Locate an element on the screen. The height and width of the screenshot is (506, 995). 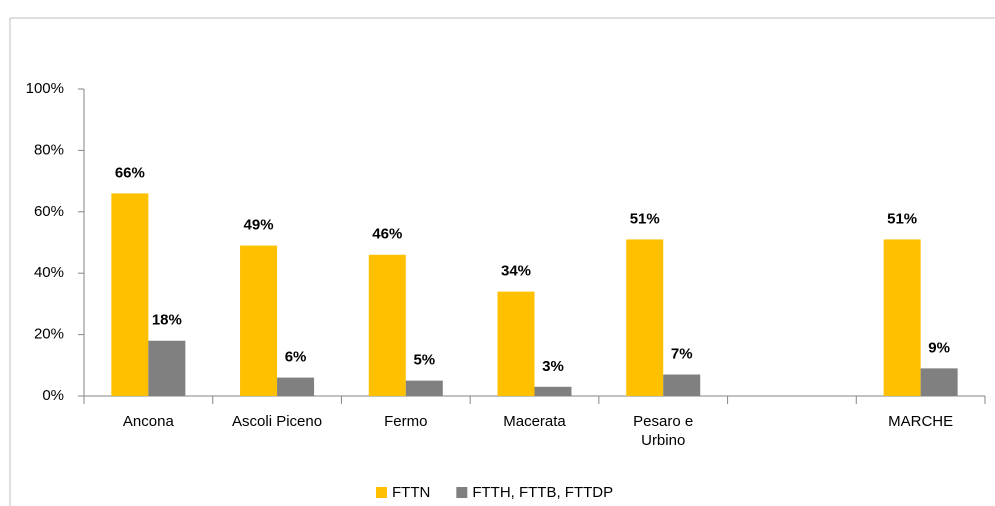
y-tick-label: 100% is located at coordinates (45, 88).